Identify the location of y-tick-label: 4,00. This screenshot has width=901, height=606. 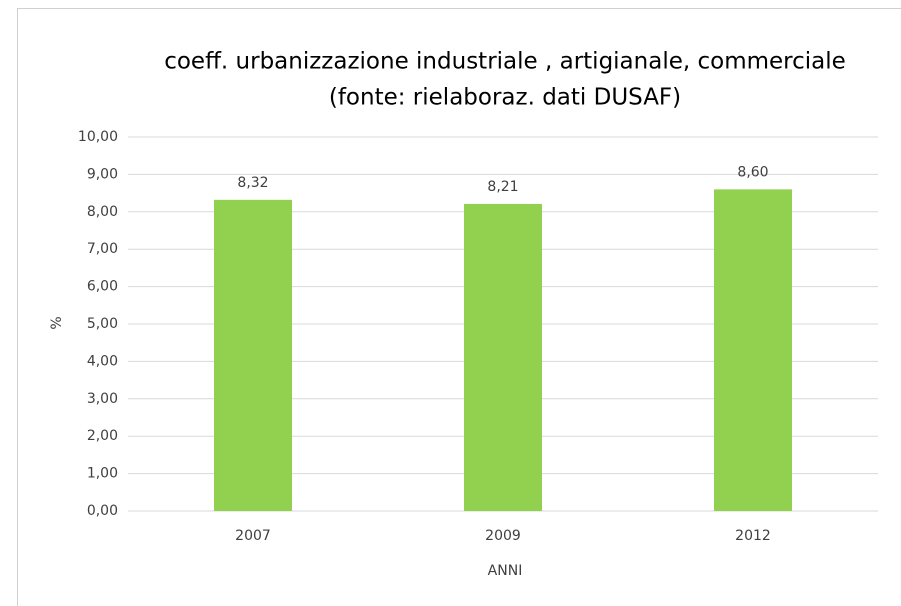
(102, 361).